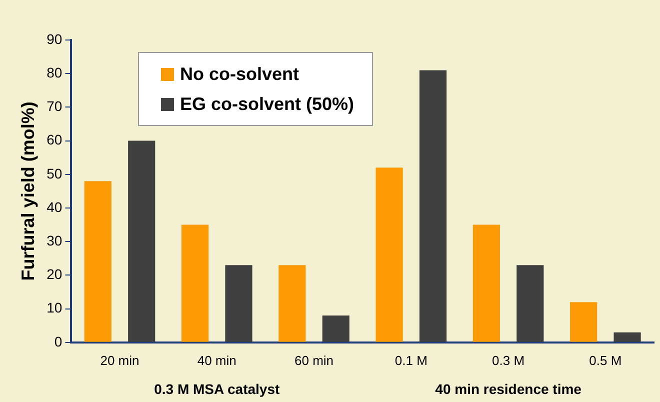  Describe the element at coordinates (58, 341) in the screenshot. I see `y-tick-label: 0` at that location.